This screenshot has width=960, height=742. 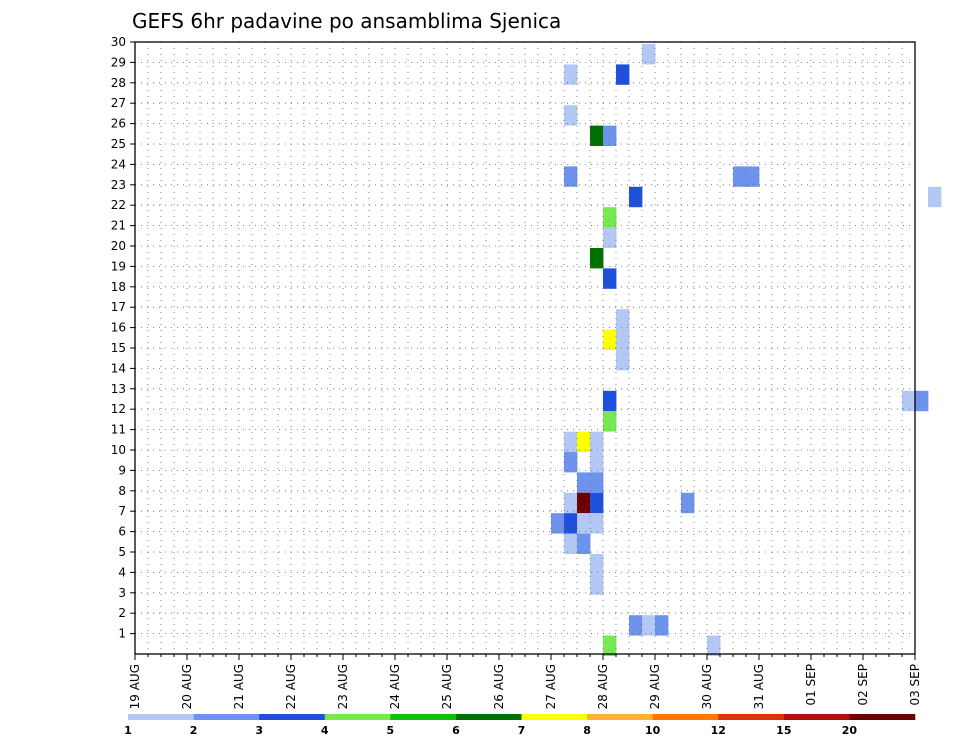 What do you see at coordinates (118, 266) in the screenshot?
I see `y-tick-label: 19` at bounding box center [118, 266].